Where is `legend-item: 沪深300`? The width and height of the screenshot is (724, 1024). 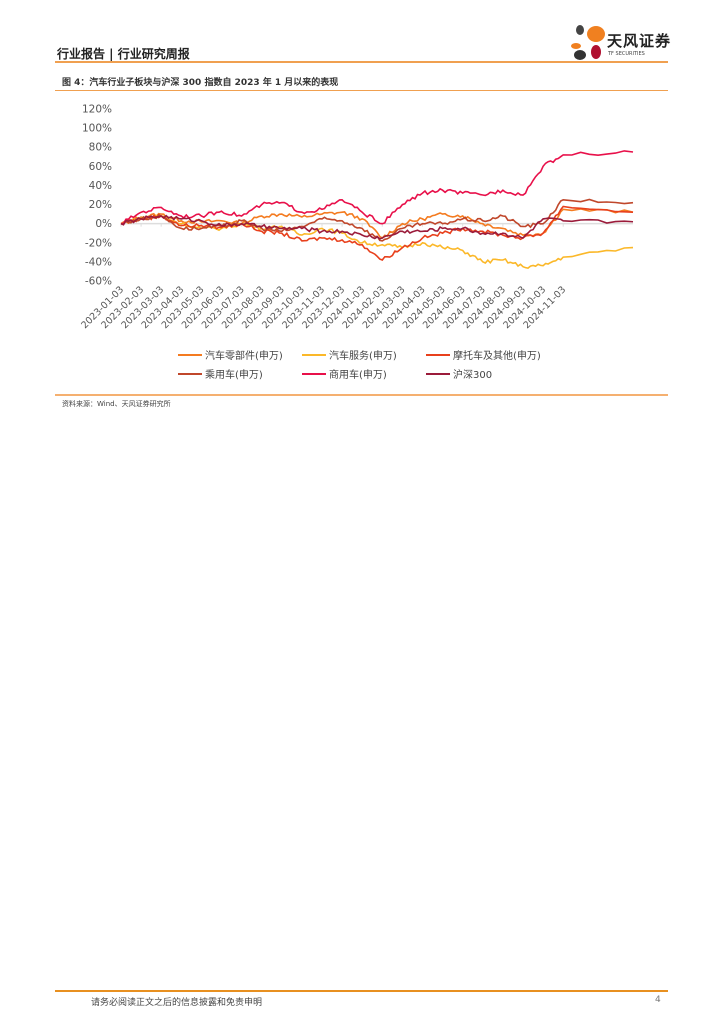
legend-item: 沪深300 is located at coordinates (459, 373).